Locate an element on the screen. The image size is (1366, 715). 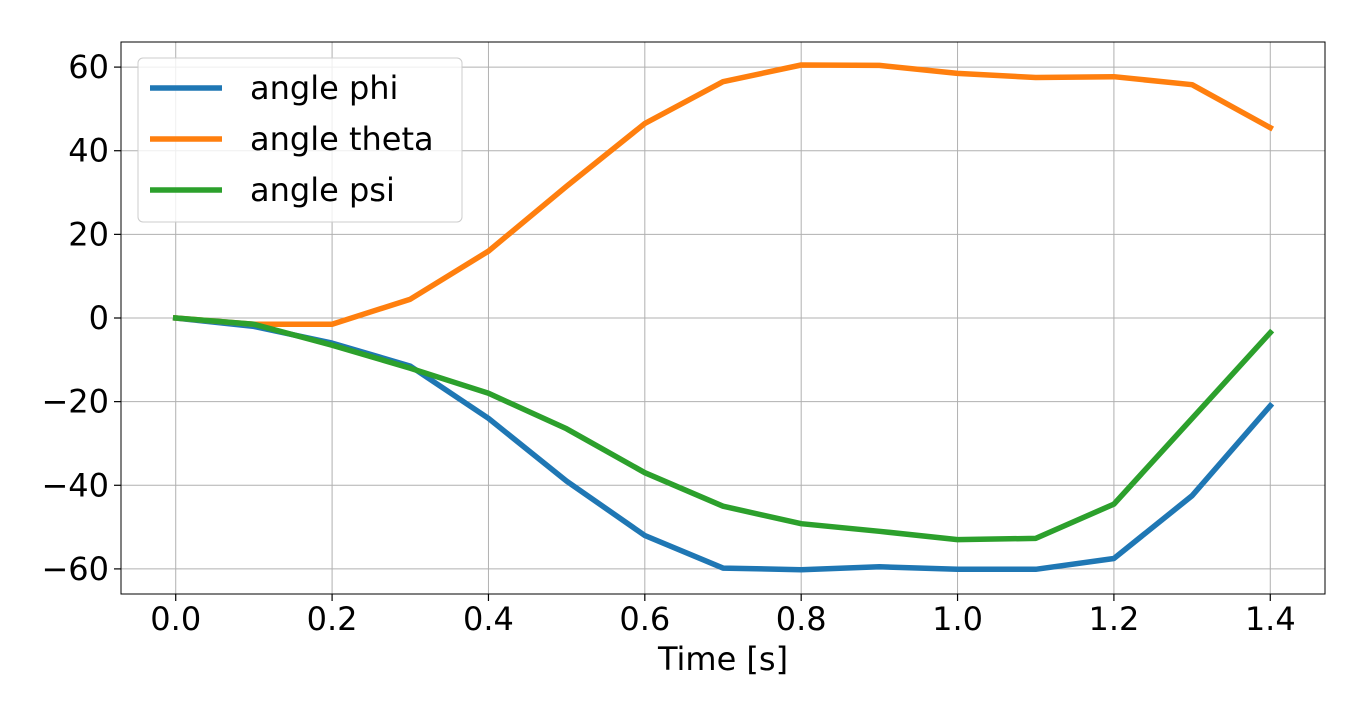
x-tick-label: 0.0 is located at coordinates (175, 619).